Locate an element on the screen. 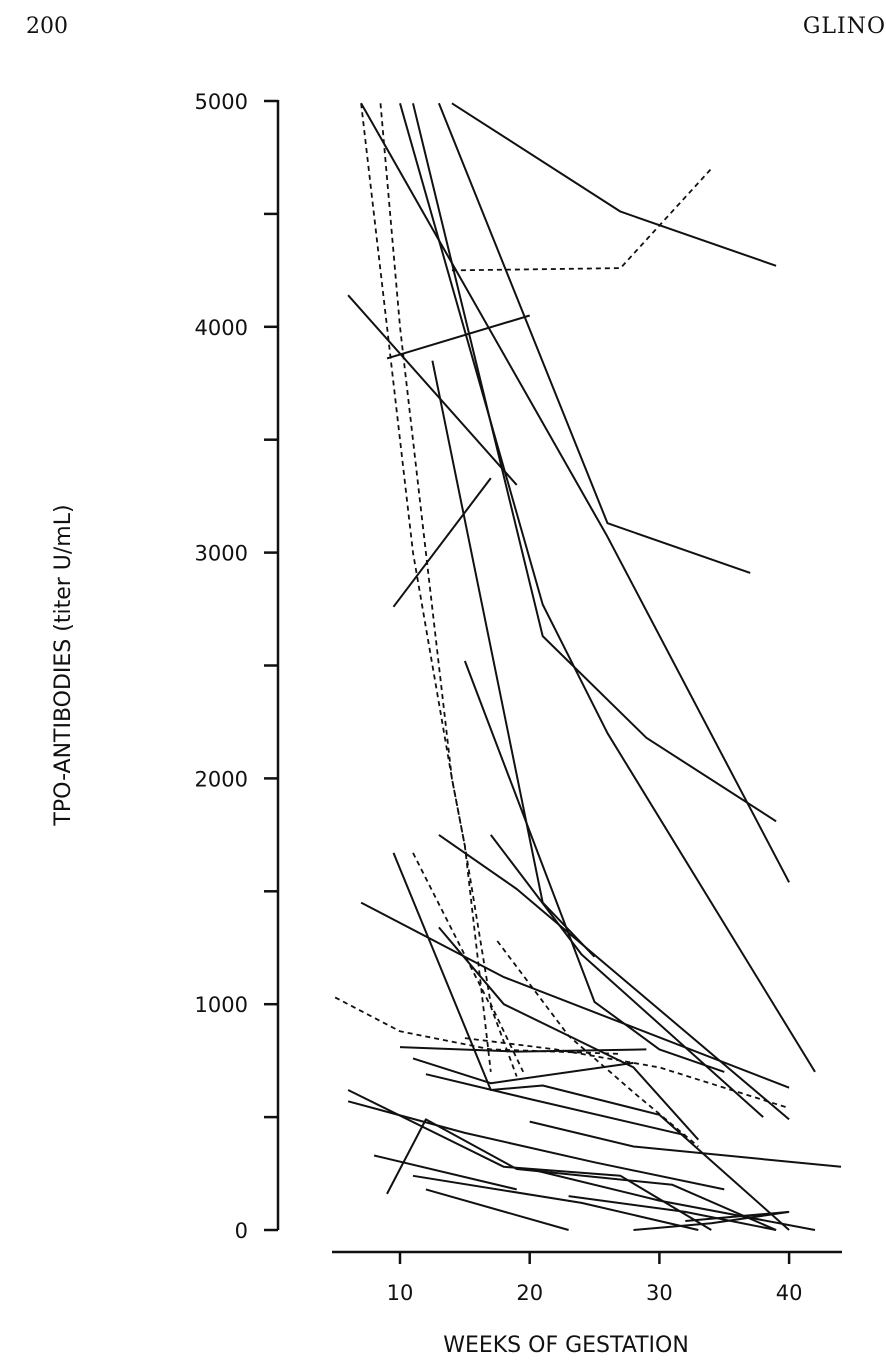 The width and height of the screenshot is (886, 1371). x-axis: 10 20 30 40 is located at coordinates (587, 1277).